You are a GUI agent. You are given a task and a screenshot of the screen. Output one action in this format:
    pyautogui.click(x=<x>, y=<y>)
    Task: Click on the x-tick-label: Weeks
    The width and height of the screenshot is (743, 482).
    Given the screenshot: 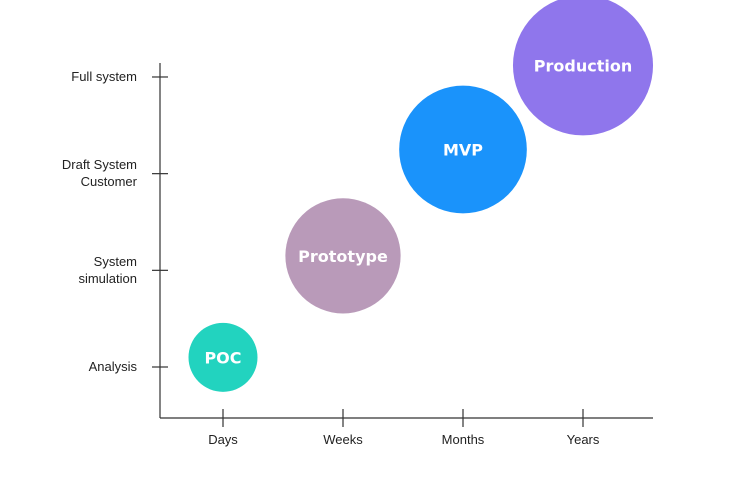 What is the action you would take?
    pyautogui.click(x=343, y=439)
    